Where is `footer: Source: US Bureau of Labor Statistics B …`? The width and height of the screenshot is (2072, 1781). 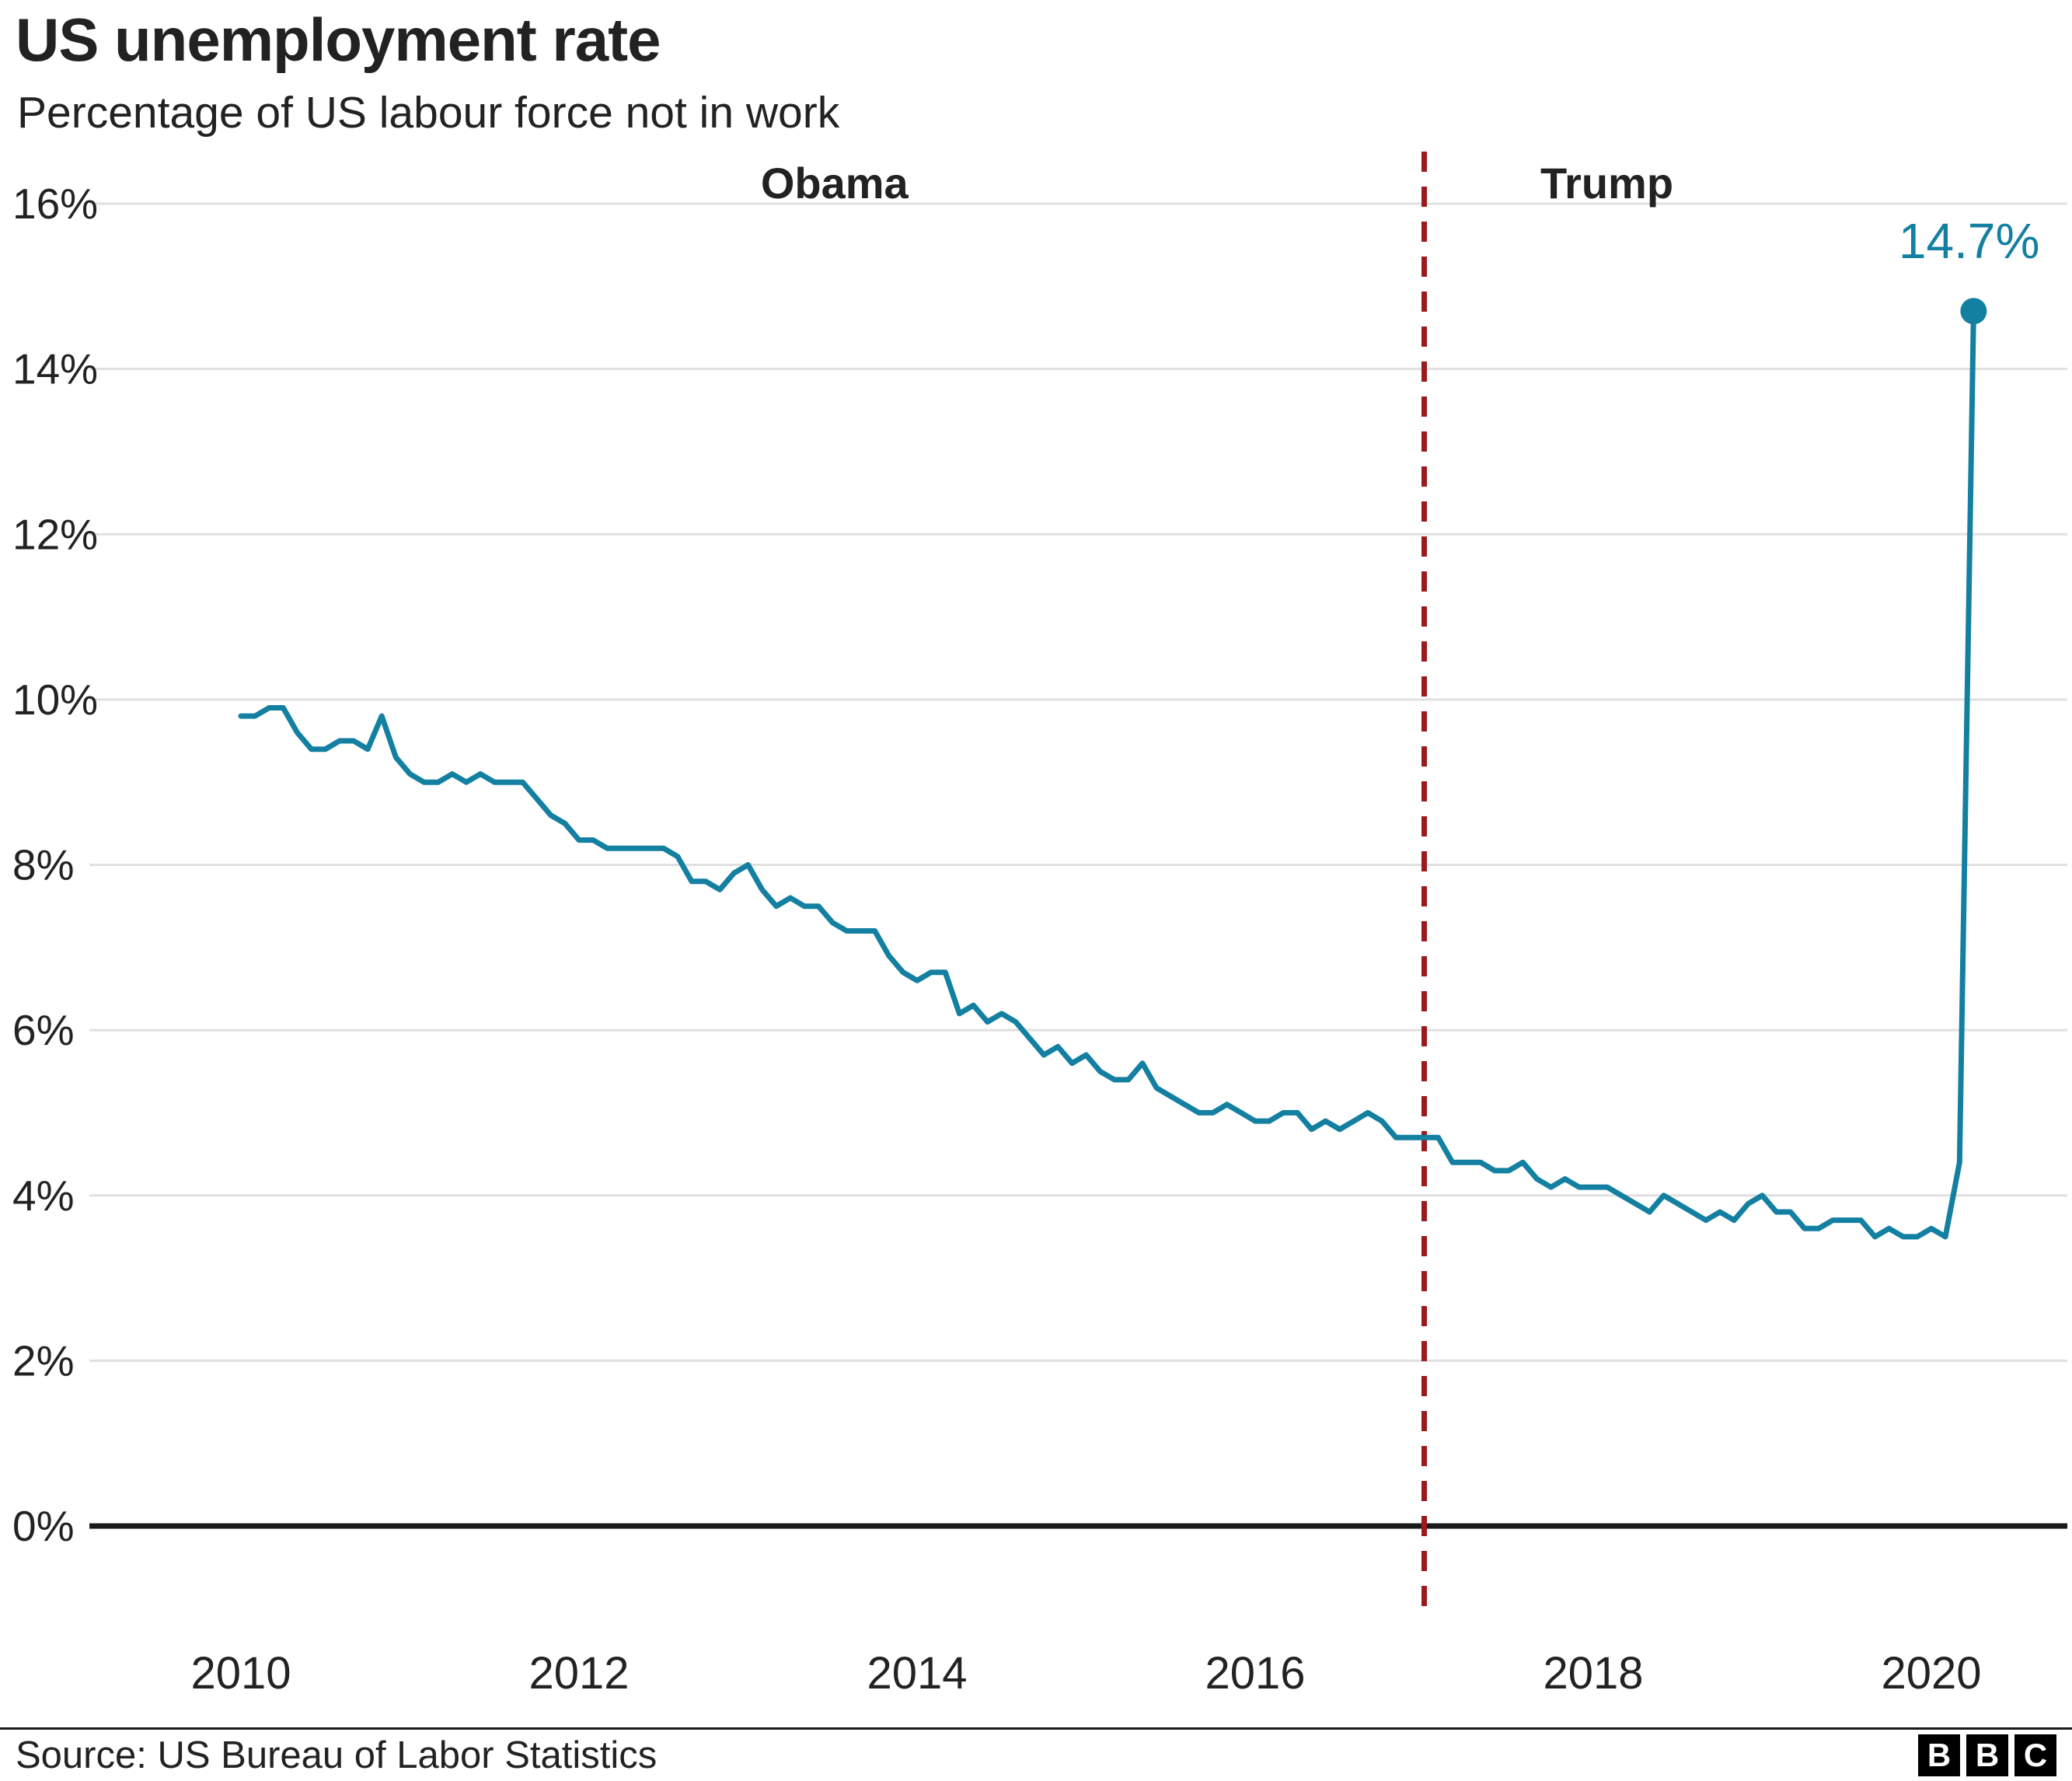 footer: Source: US Bureau of Labor Statistics B … is located at coordinates (1036, 1754).